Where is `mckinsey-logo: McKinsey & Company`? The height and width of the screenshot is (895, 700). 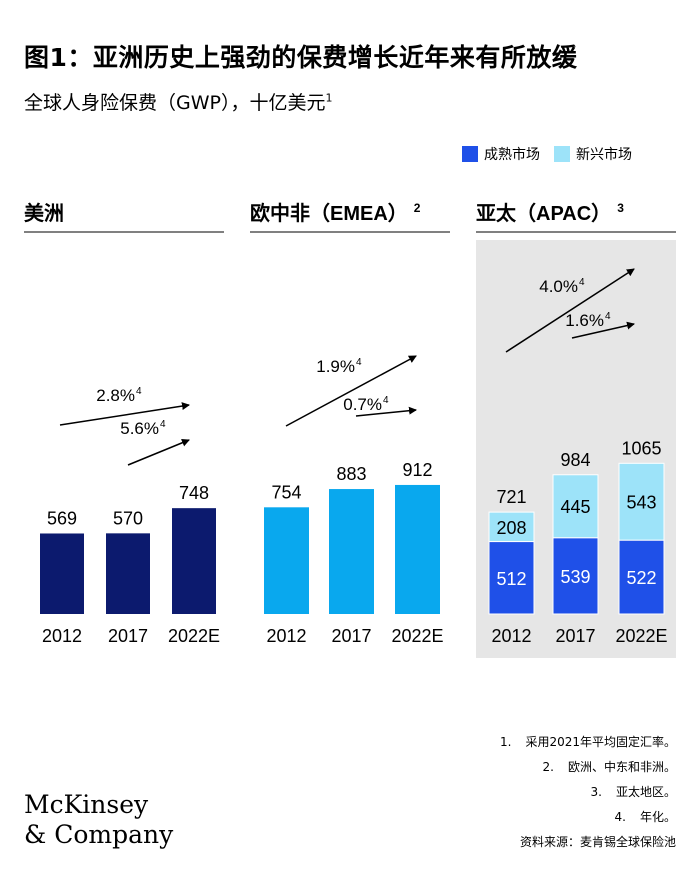
mckinsey-logo: McKinsey & Company is located at coordinates (98, 820).